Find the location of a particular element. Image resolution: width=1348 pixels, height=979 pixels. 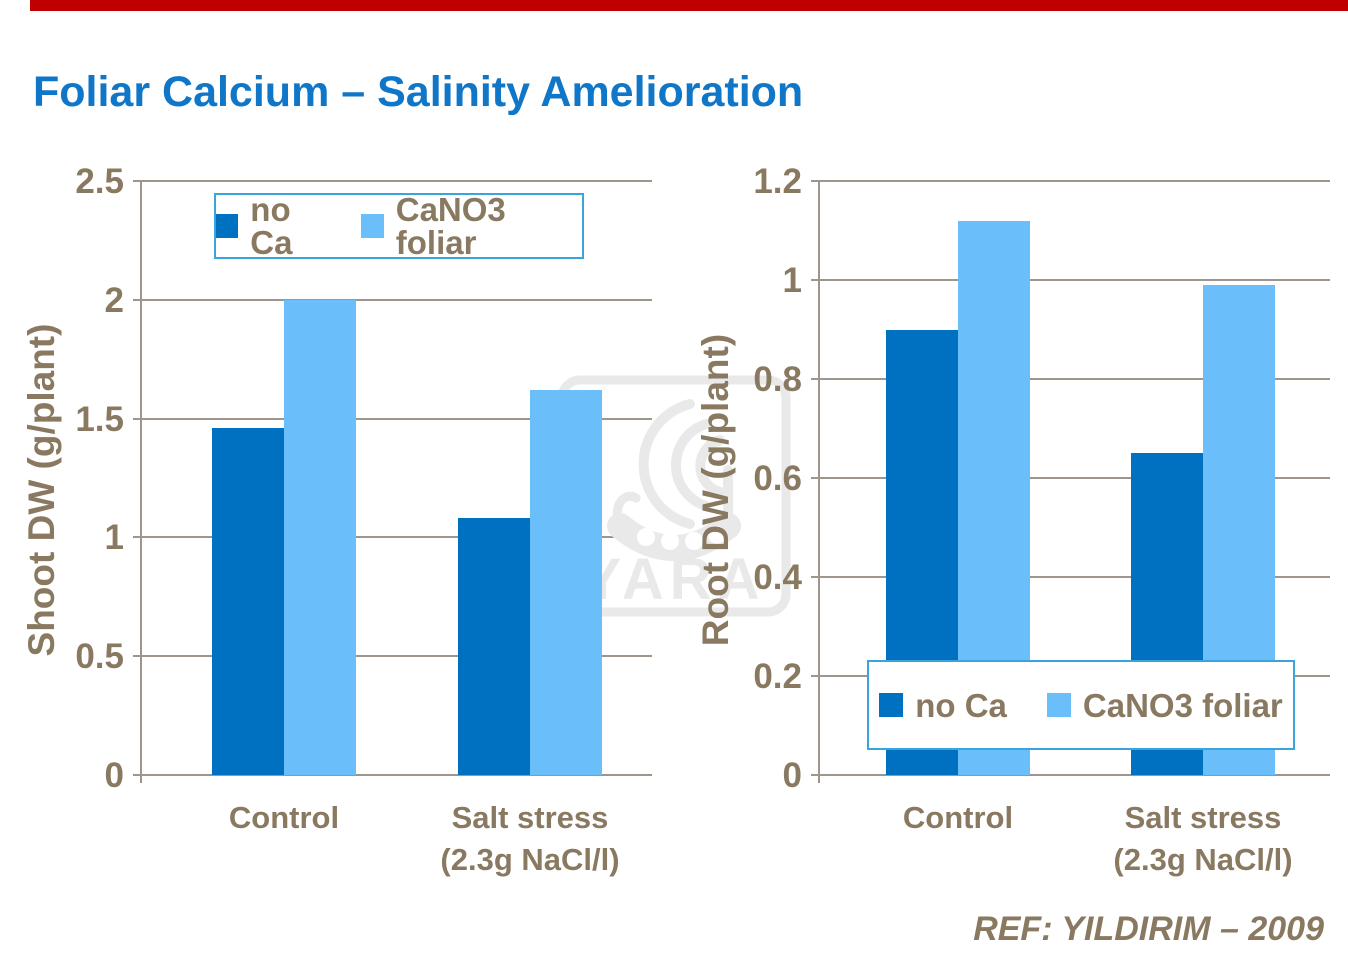

y-tick-label: 0.2 is located at coordinates (777, 676).